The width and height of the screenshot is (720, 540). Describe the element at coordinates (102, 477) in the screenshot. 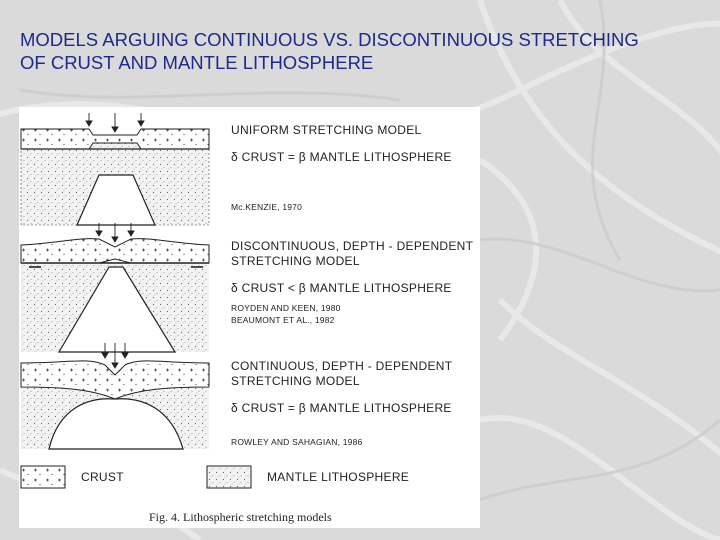

I see `legend-crust-label: CRUST` at that location.